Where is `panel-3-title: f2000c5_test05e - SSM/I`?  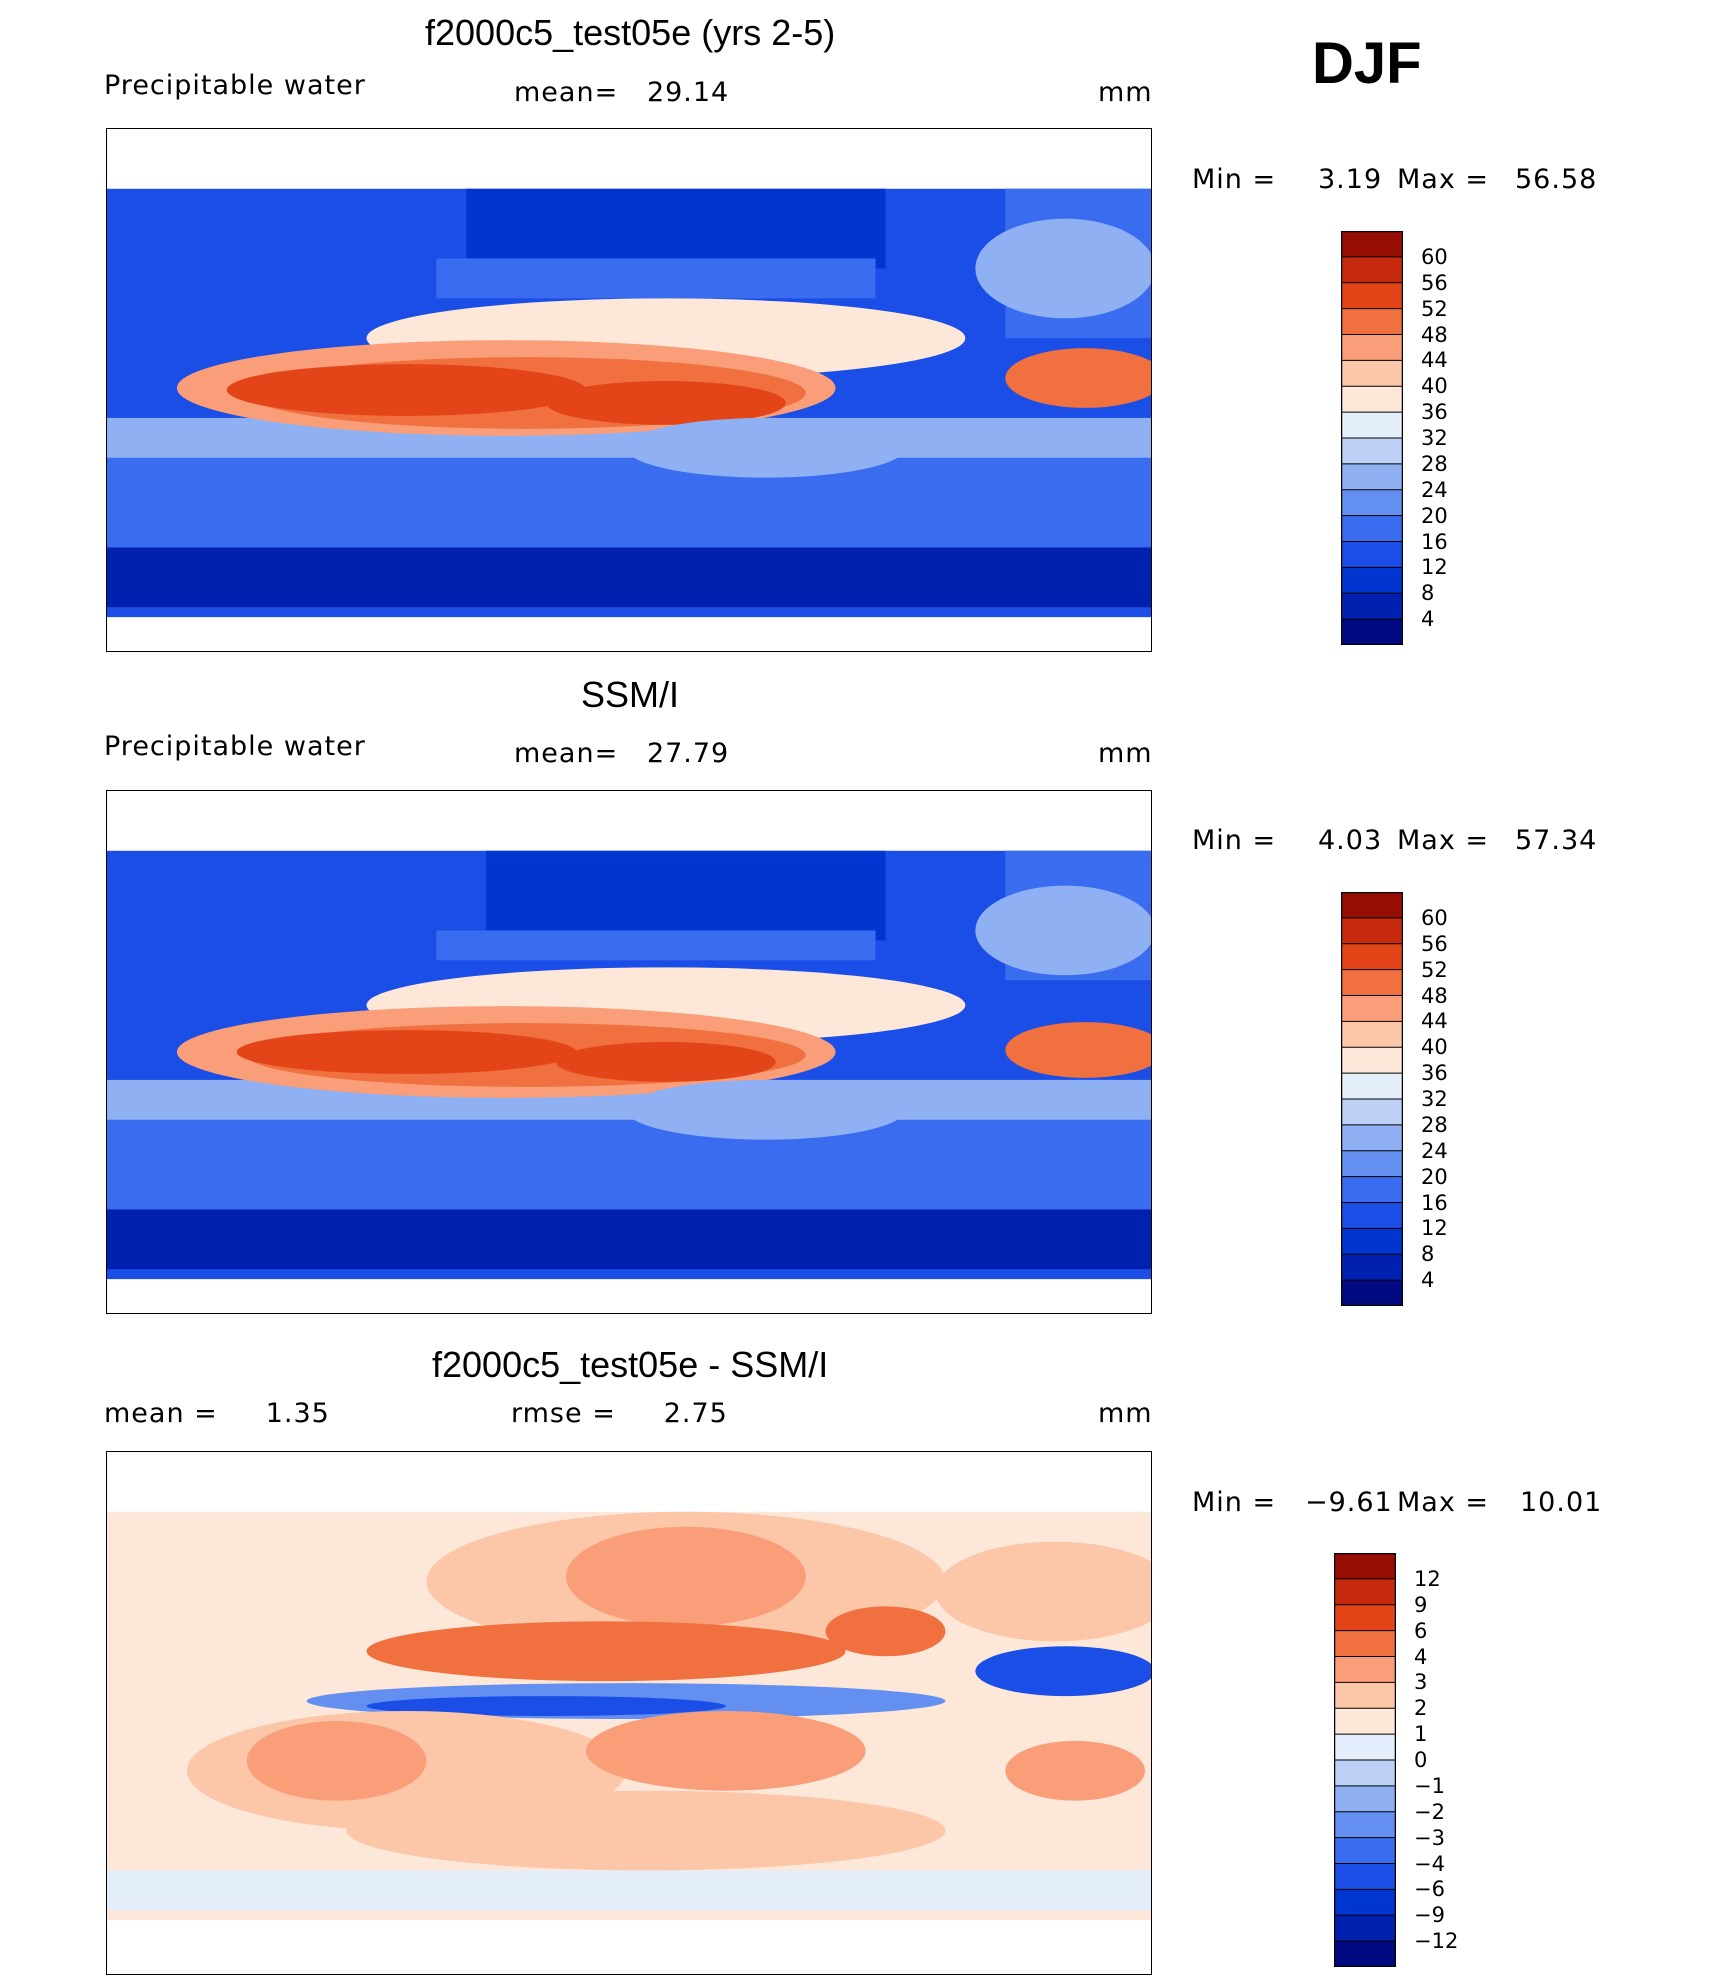 panel-3-title: f2000c5_test05e - SSM/I is located at coordinates (630, 1364).